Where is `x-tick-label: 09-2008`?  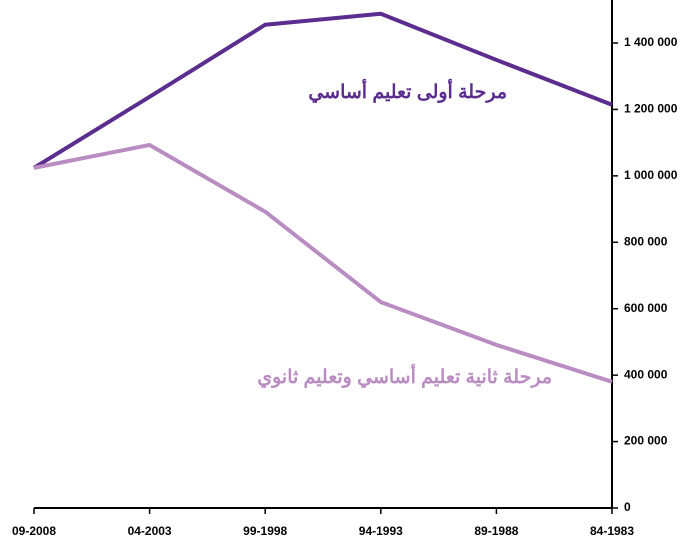 x-tick-label: 09-2008 is located at coordinates (34, 531).